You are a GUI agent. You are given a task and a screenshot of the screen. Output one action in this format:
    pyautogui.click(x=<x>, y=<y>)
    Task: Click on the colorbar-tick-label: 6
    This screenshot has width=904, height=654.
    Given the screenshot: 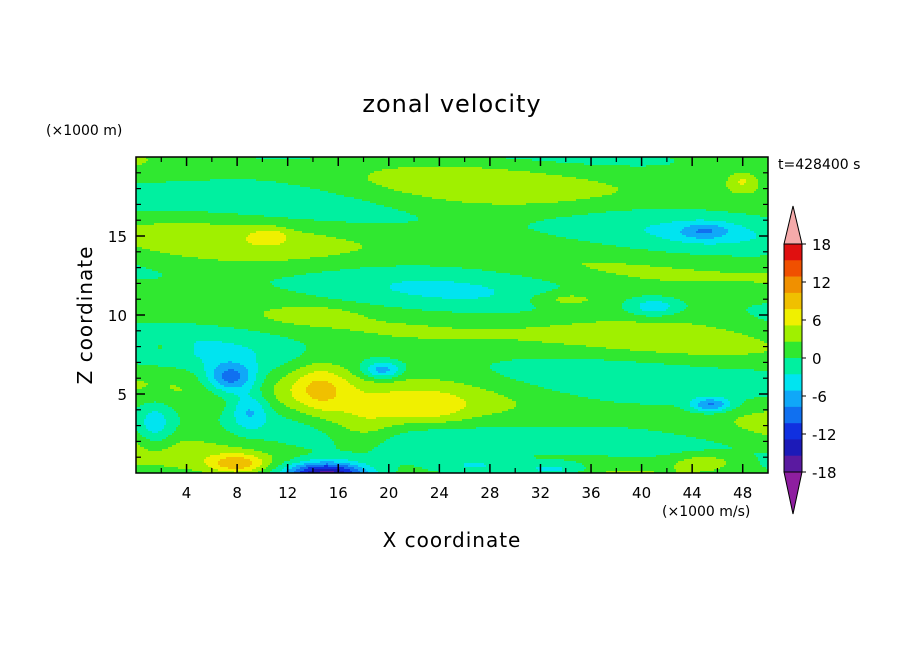 What is the action you would take?
    pyautogui.click(x=817, y=321)
    